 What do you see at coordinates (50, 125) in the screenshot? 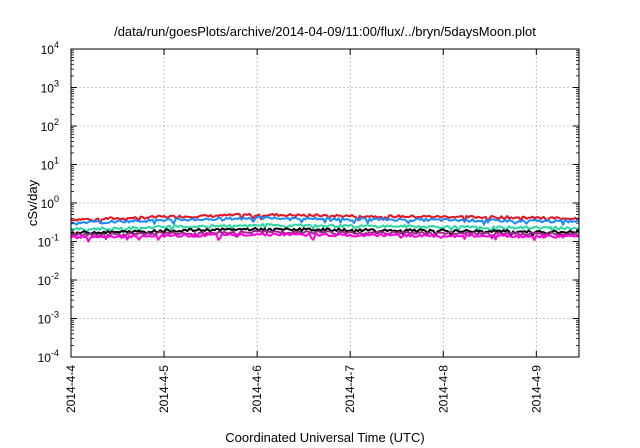
I see `y-tick-label: 10²` at bounding box center [50, 125].